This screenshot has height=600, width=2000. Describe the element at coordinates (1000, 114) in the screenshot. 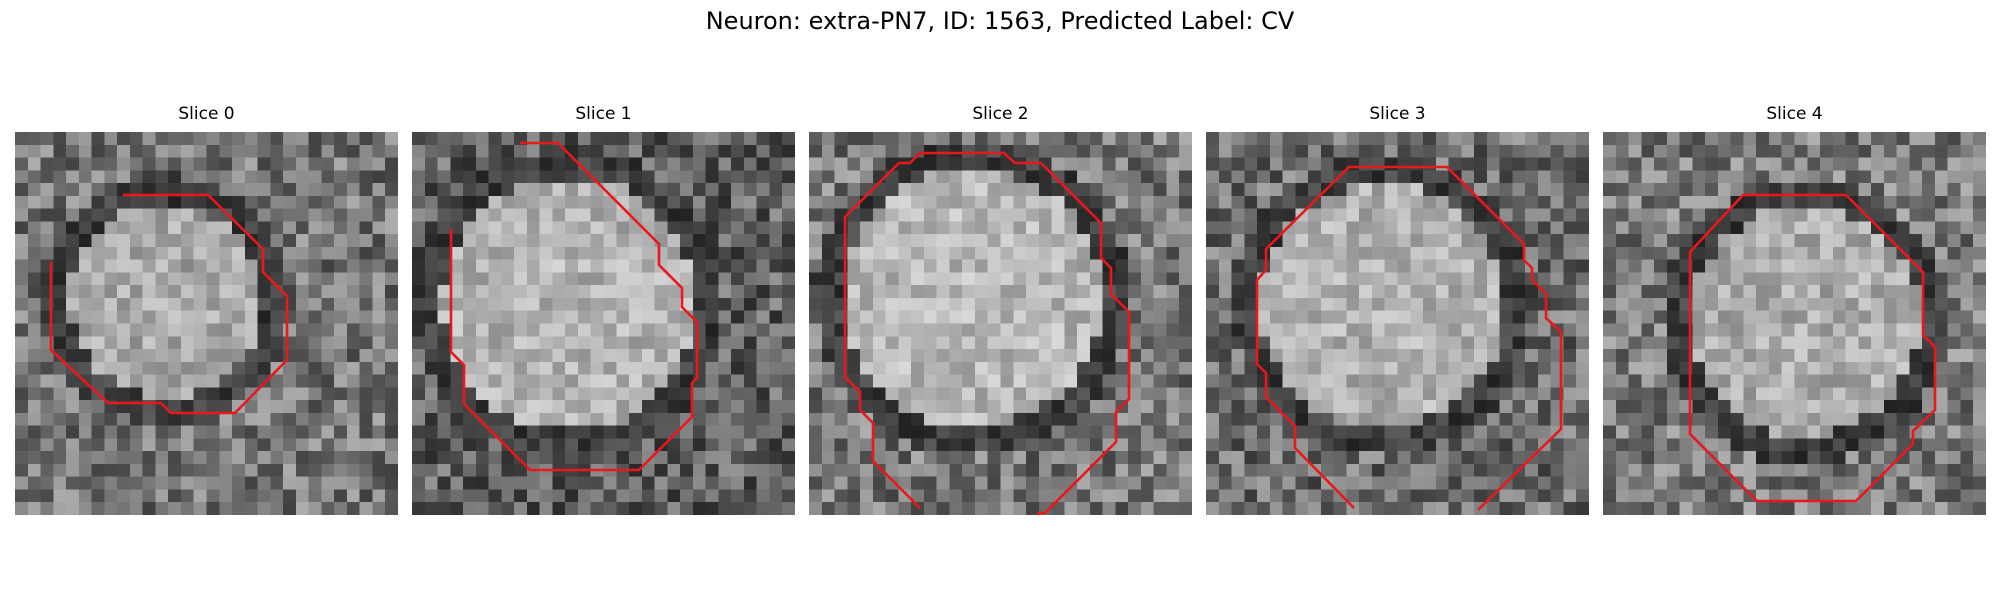

I see `slice-title: Slice 2` at that location.